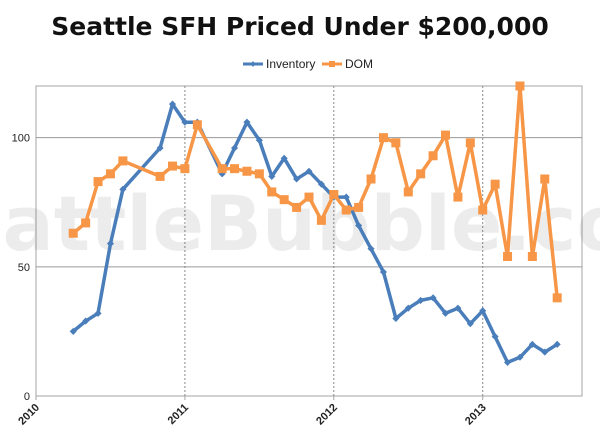 Image resolution: width=600 pixels, height=436 pixels. What do you see at coordinates (476, 415) in the screenshot?
I see `x-tick-label: 2013` at bounding box center [476, 415].